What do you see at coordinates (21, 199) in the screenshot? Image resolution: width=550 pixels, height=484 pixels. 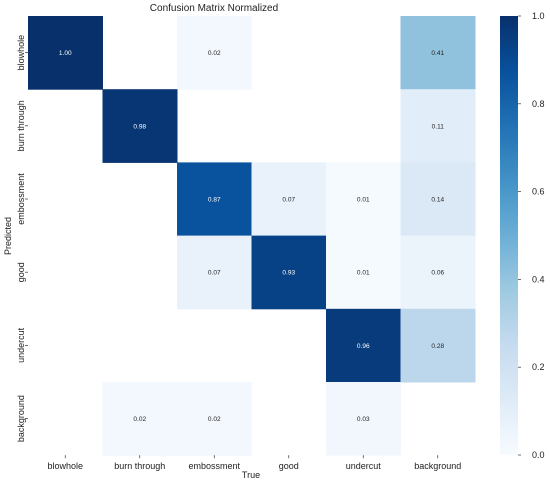 I see `y-tick-label: embossment` at bounding box center [21, 199].